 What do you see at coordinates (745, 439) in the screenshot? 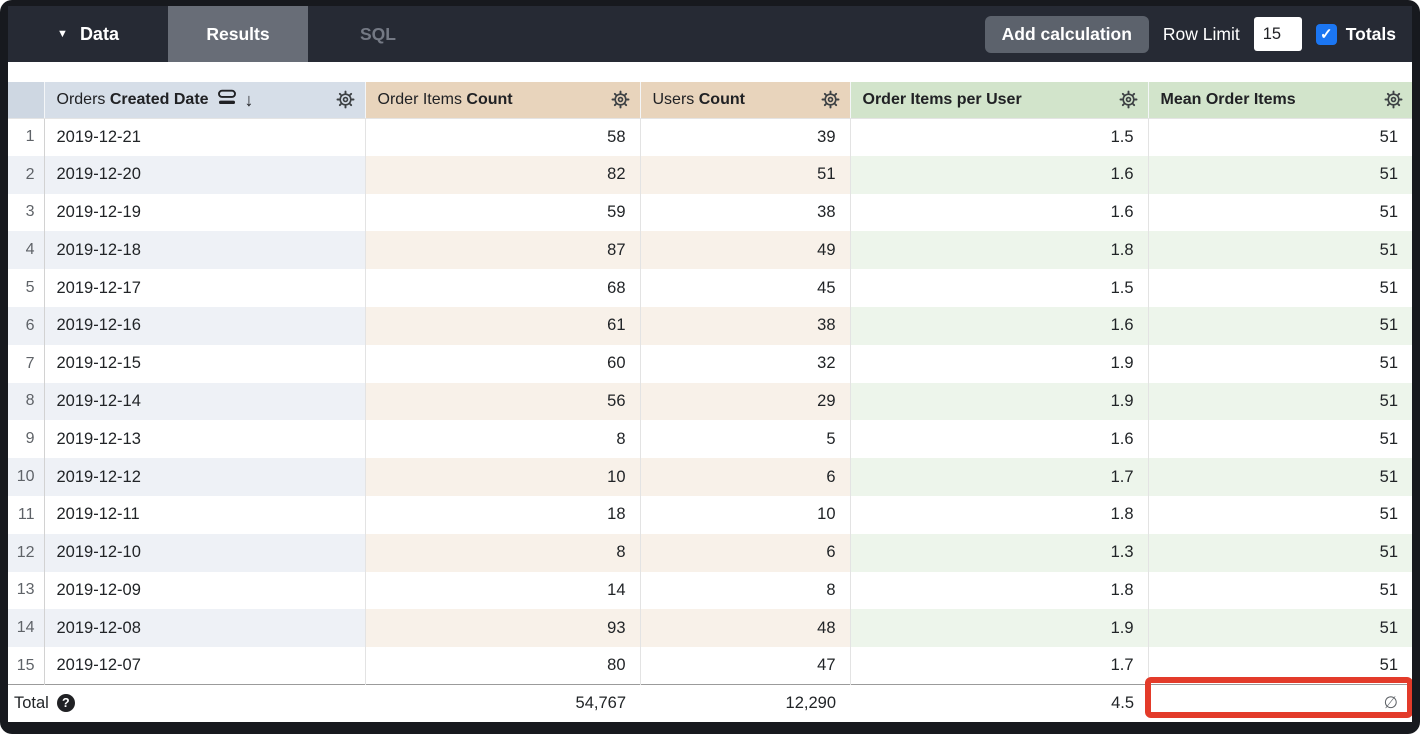
I see `cell-users-count: 5` at bounding box center [745, 439].